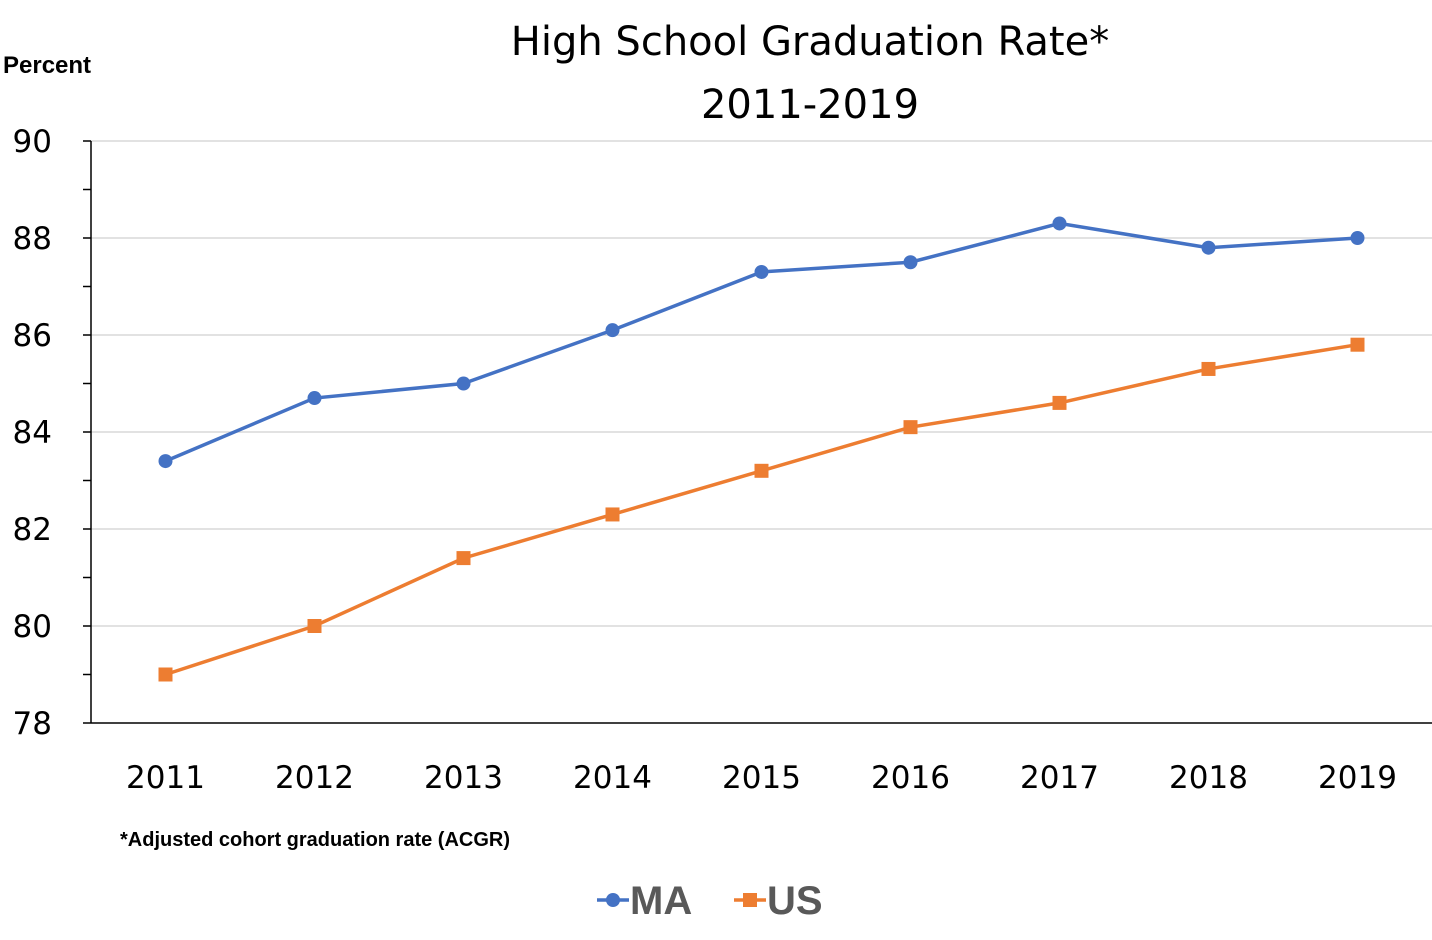 Image resolution: width=1432 pixels, height=940 pixels. I want to click on legend-item-ma: MA, so click(644, 901).